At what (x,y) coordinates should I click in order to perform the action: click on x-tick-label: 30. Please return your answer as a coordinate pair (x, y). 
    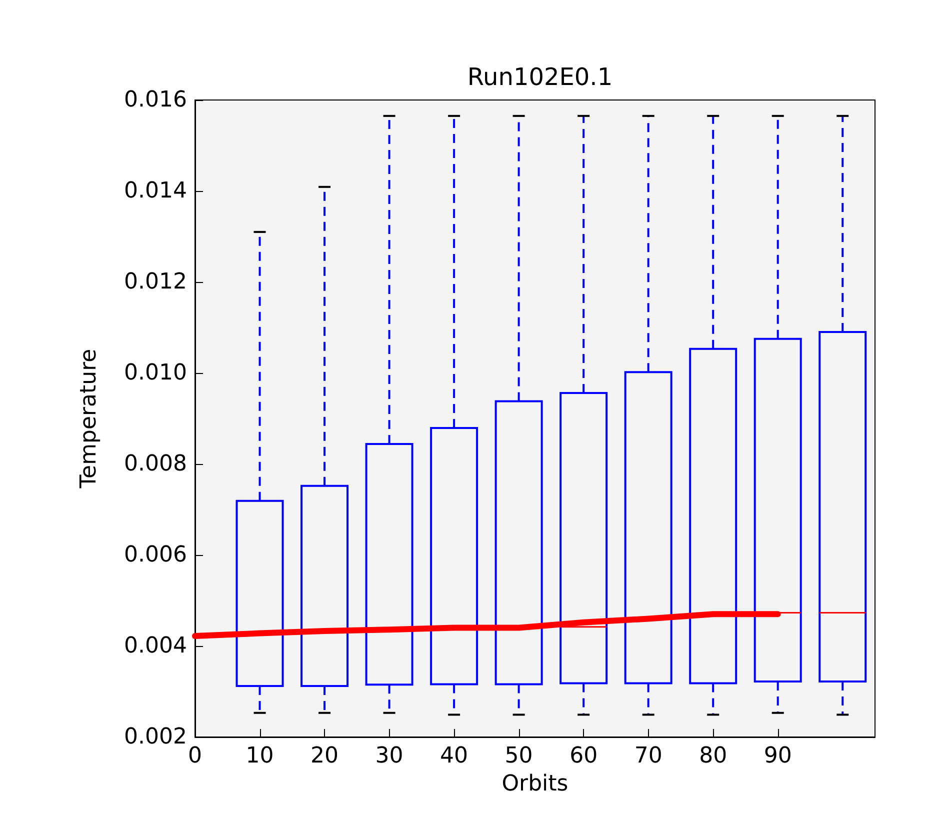
    Looking at the image, I should click on (389, 756).